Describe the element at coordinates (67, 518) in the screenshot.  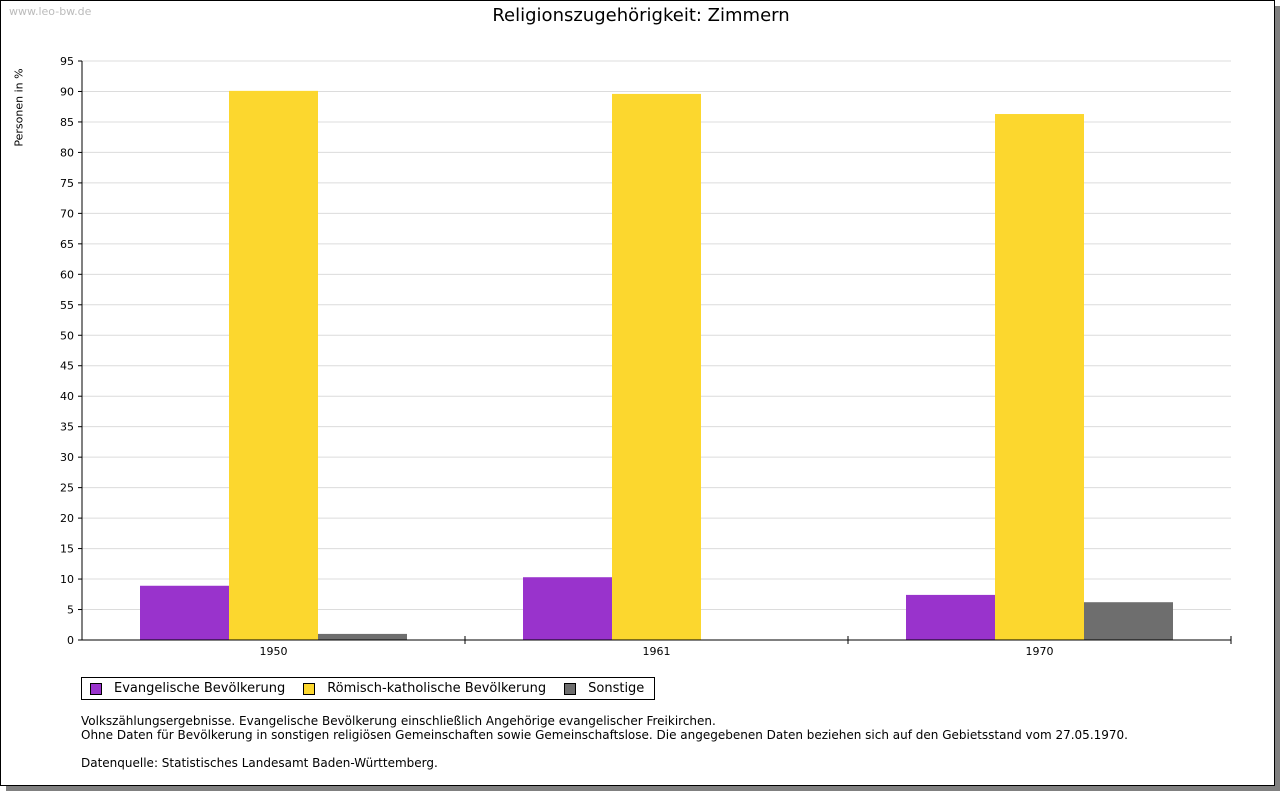
I see `y-tick-label: 20` at that location.